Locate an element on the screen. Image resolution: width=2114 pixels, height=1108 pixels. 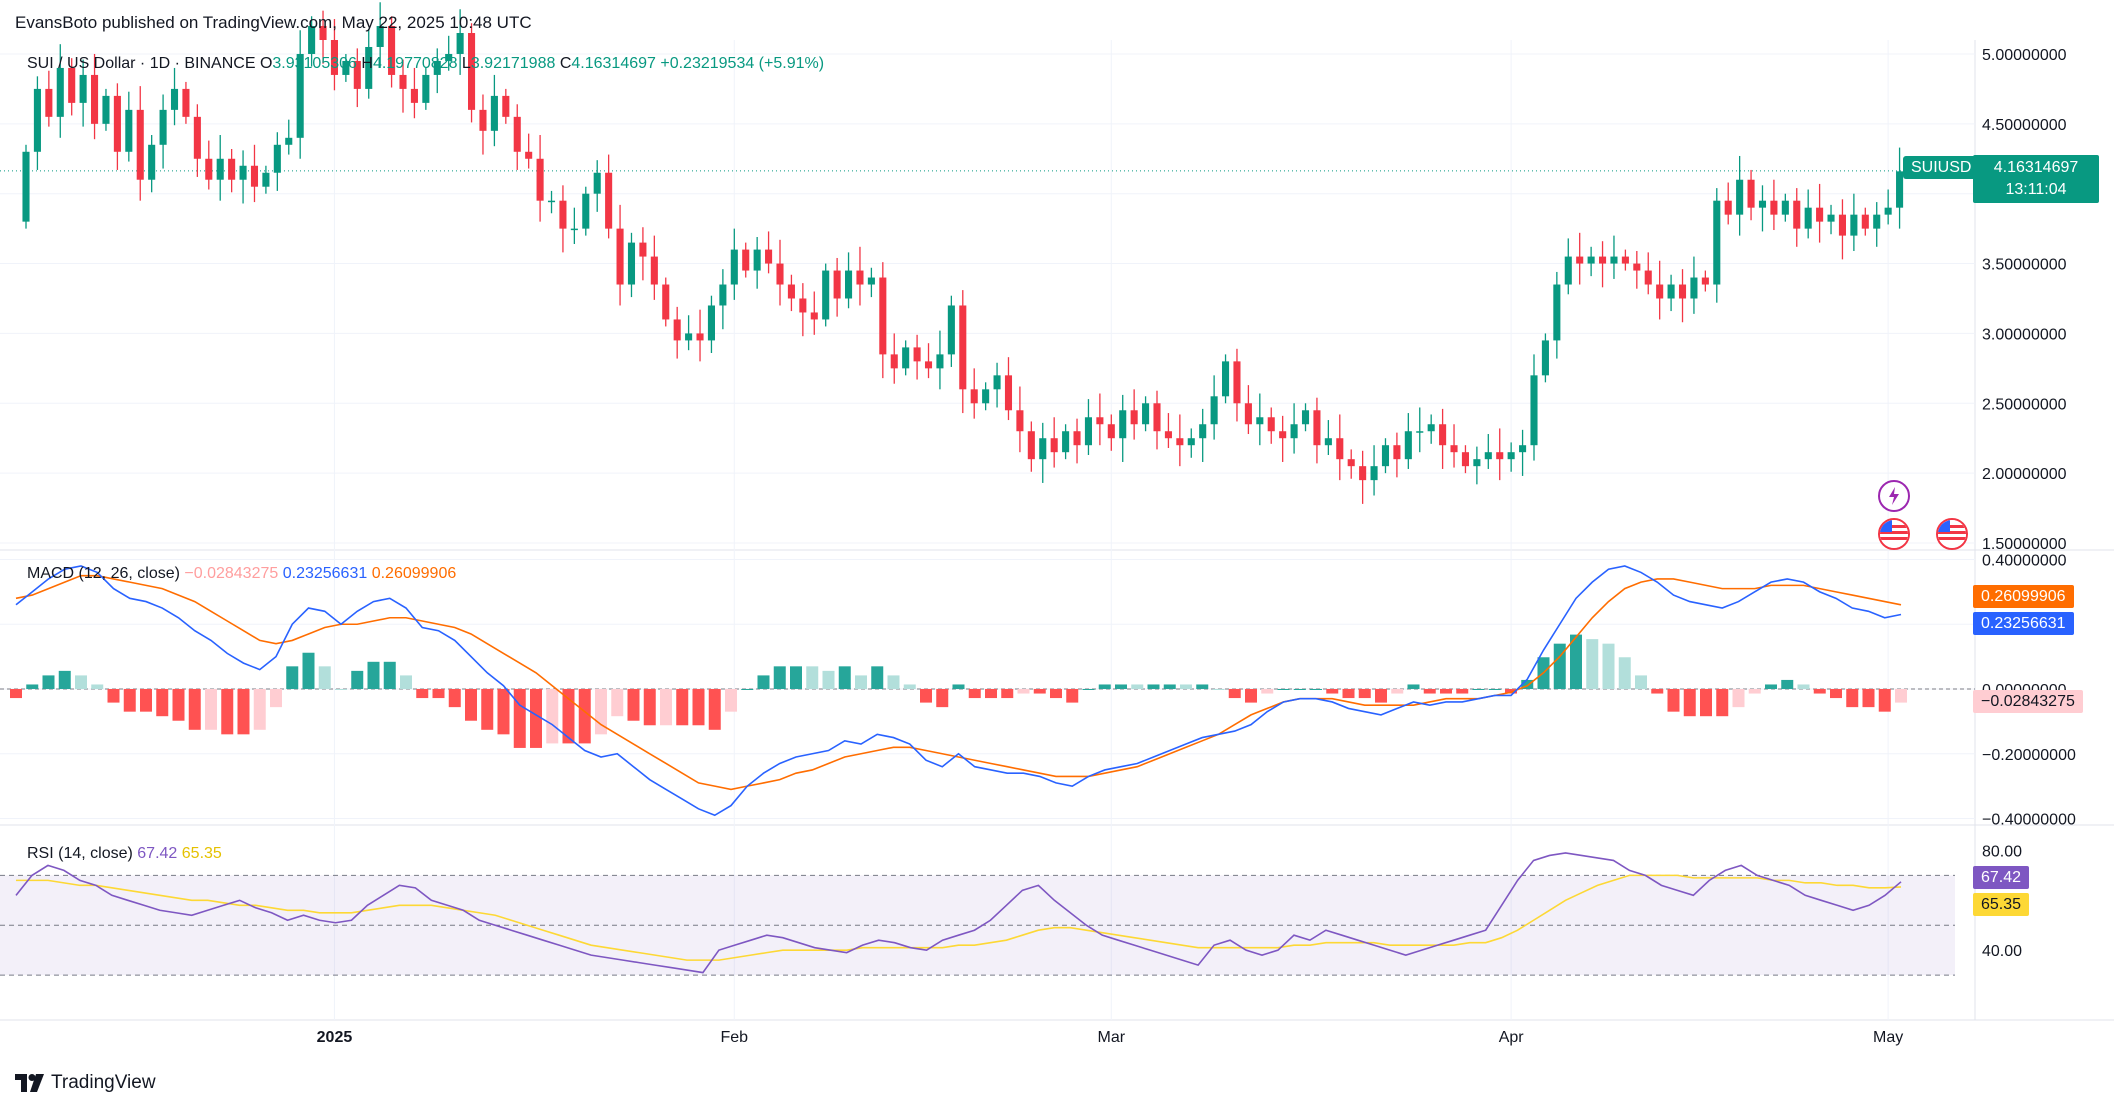
rsi-ma-line is located at coordinates (959, 917).